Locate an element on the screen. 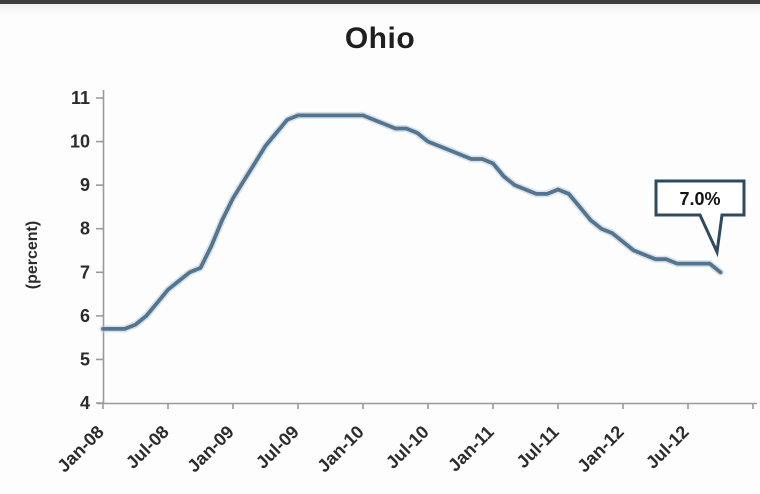 This screenshot has height=494, width=760. x-tick-label: Jan-08 is located at coordinates (80, 449).